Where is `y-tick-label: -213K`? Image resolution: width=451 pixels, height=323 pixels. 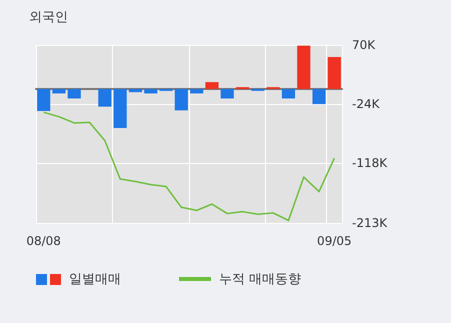 y-tick-label: -213K is located at coordinates (370, 223).